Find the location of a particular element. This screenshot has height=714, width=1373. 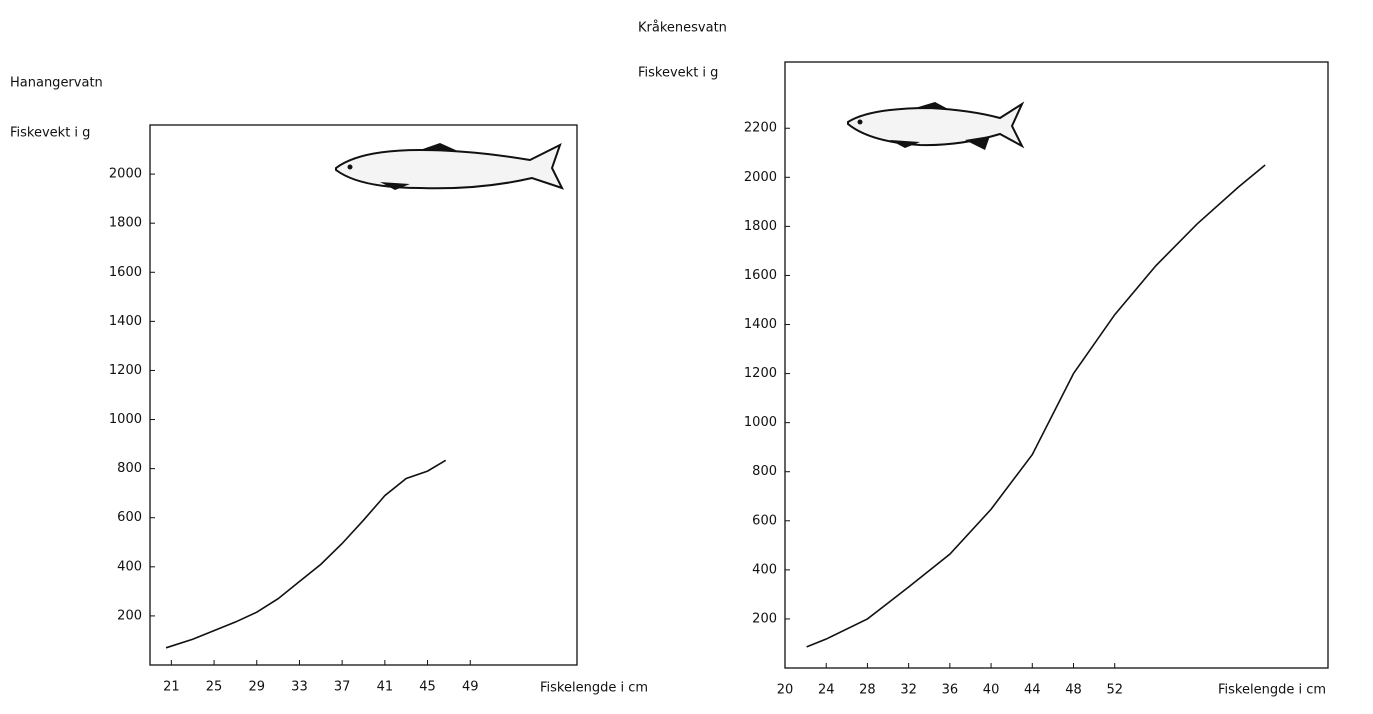

x-tick-label: 21 is located at coordinates (171, 687).